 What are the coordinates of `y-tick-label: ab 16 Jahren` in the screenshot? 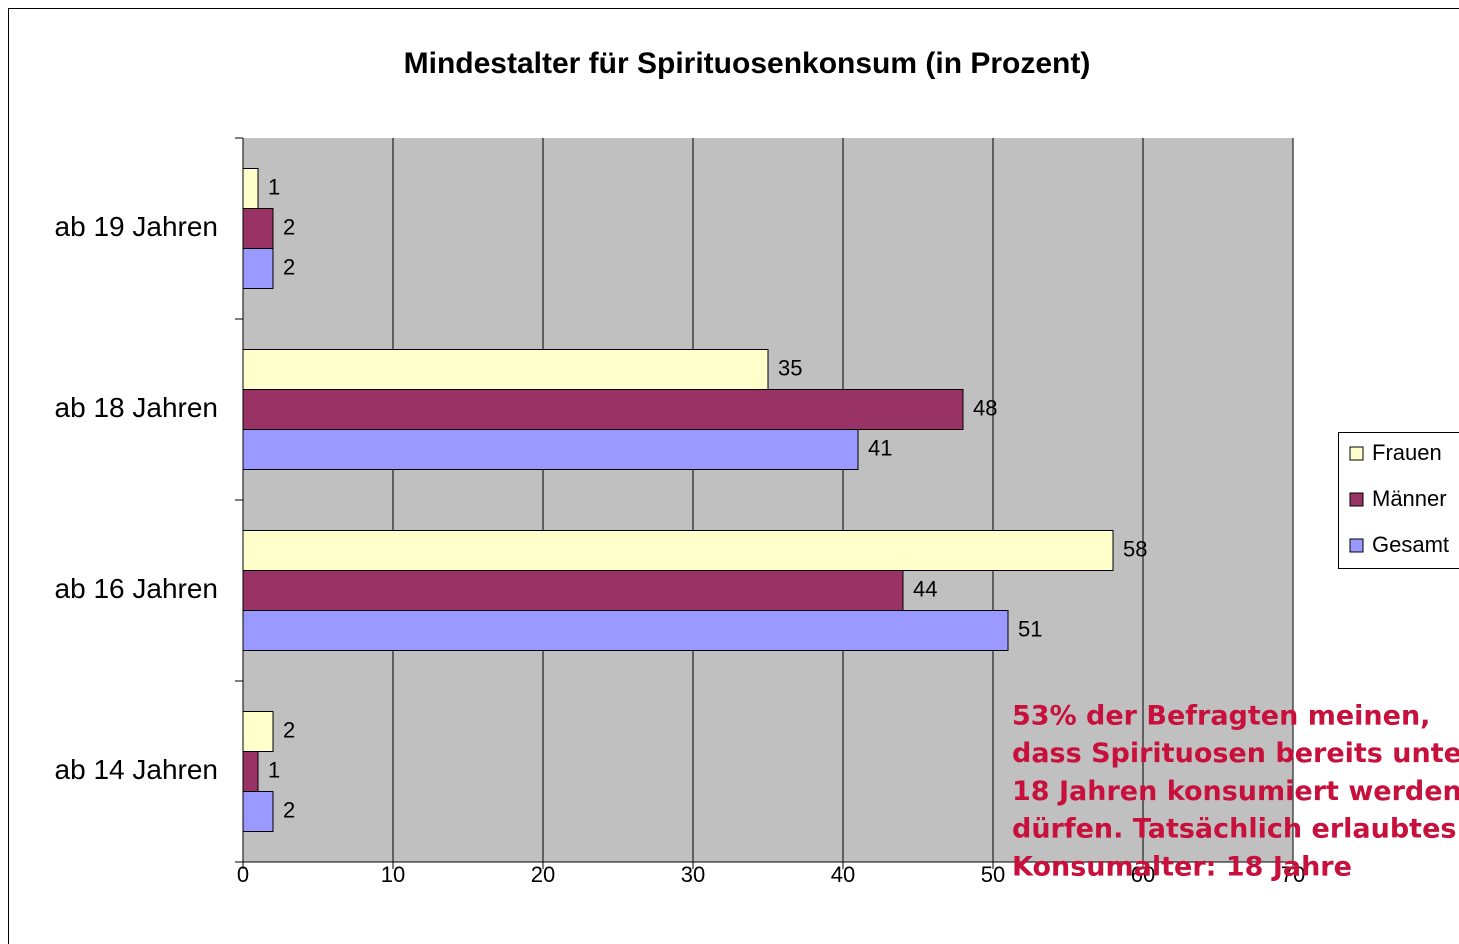 It's located at (136, 588).